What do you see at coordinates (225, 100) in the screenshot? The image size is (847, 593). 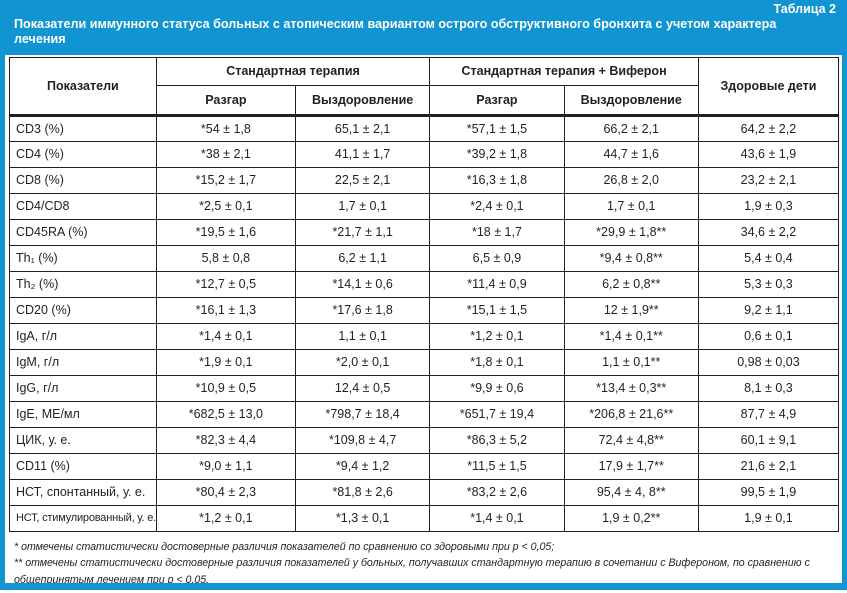 I see `col-header-peak-1: Разгар` at bounding box center [225, 100].